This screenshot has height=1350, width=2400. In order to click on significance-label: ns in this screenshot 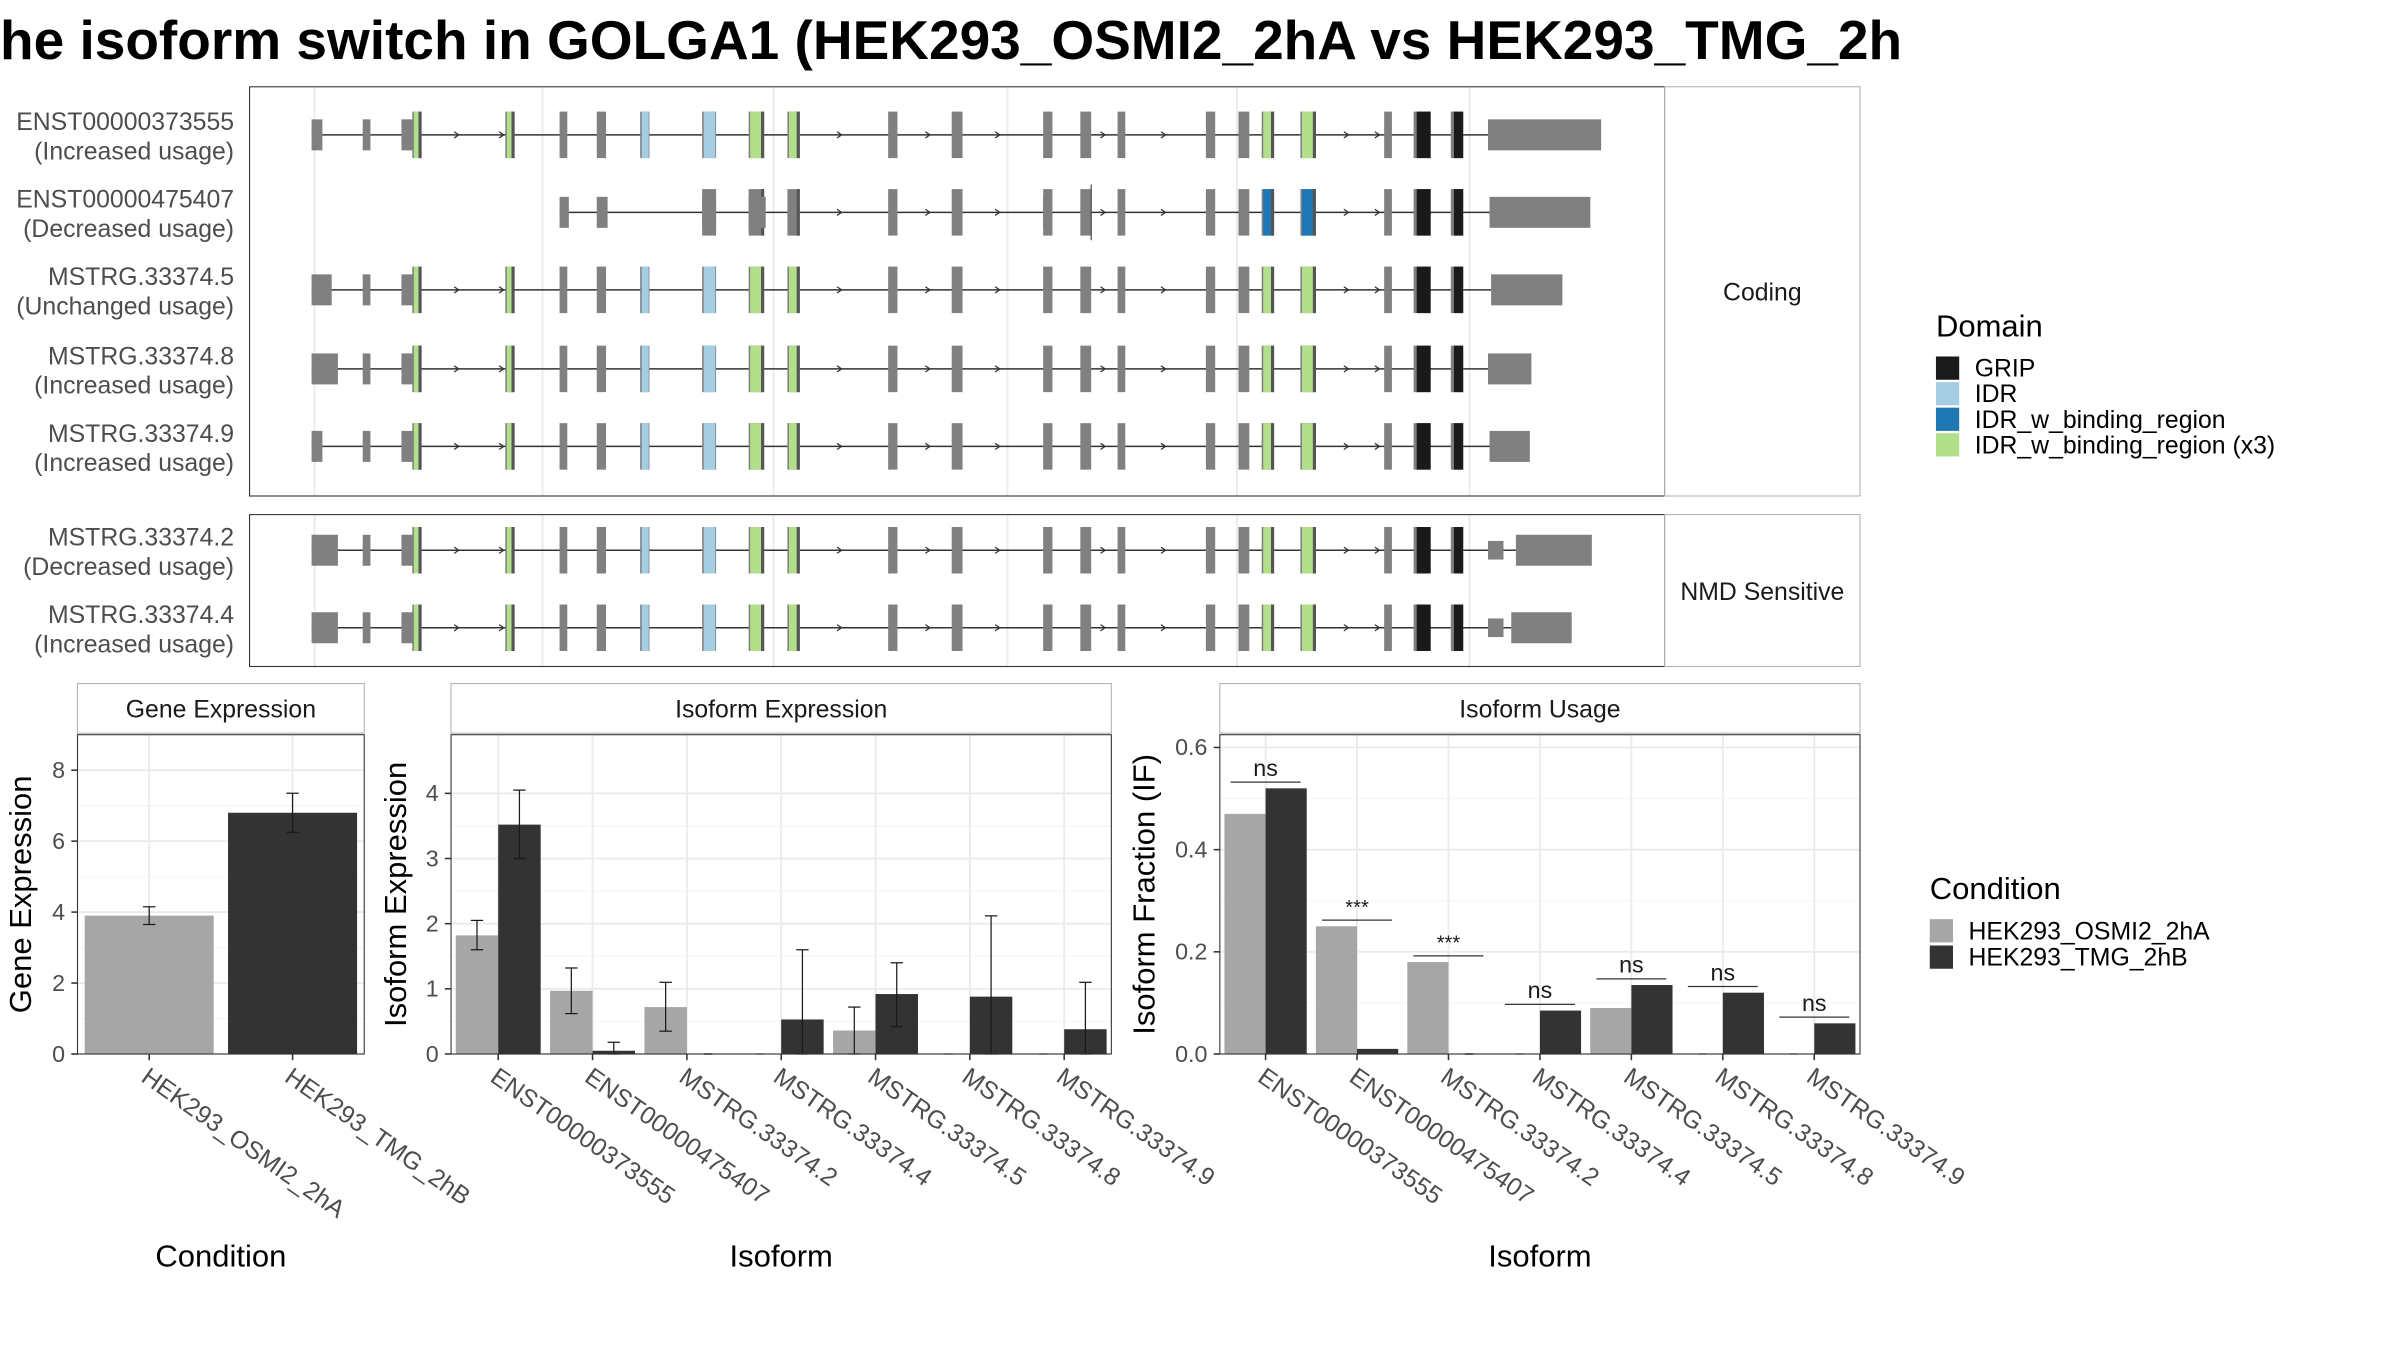, I will do `click(1814, 1003)`.